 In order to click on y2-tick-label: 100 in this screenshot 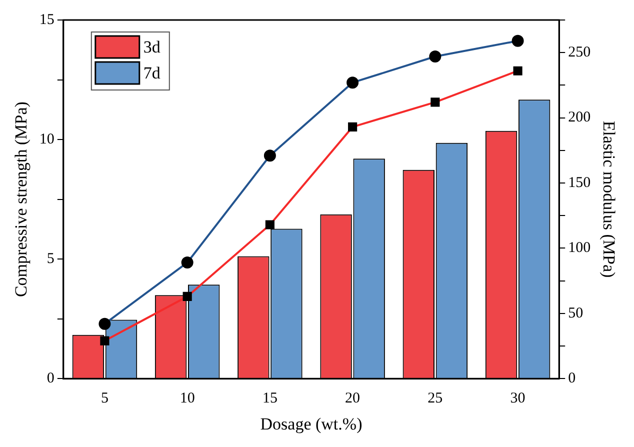, I will do `click(579, 248)`.